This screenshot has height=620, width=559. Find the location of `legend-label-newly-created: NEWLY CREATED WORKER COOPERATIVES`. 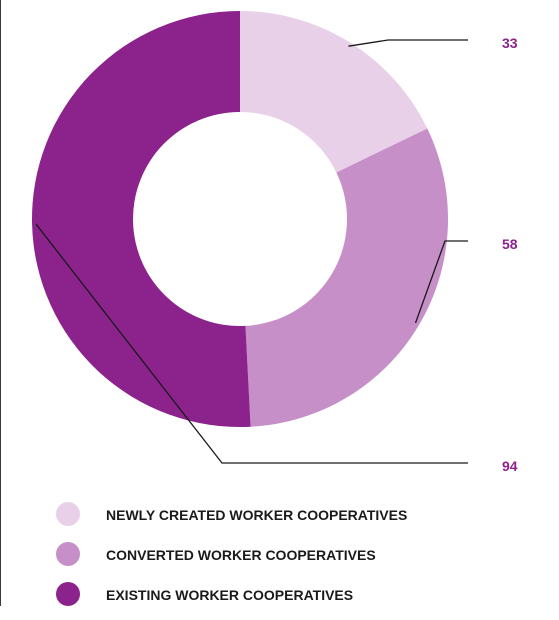

legend-label-newly-created: NEWLY CREATED WORKER COOPERATIVES is located at coordinates (257, 515).